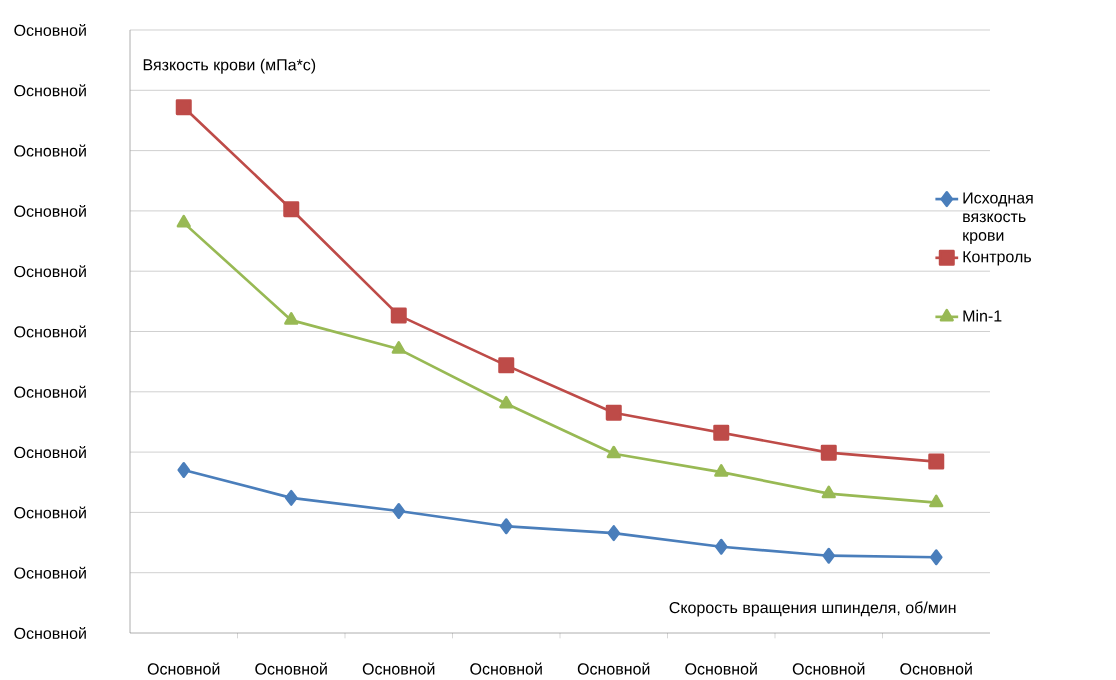 This screenshot has height=680, width=1116. Describe the element at coordinates (982, 315) in the screenshot. I see `legend-label: Min-1` at that location.